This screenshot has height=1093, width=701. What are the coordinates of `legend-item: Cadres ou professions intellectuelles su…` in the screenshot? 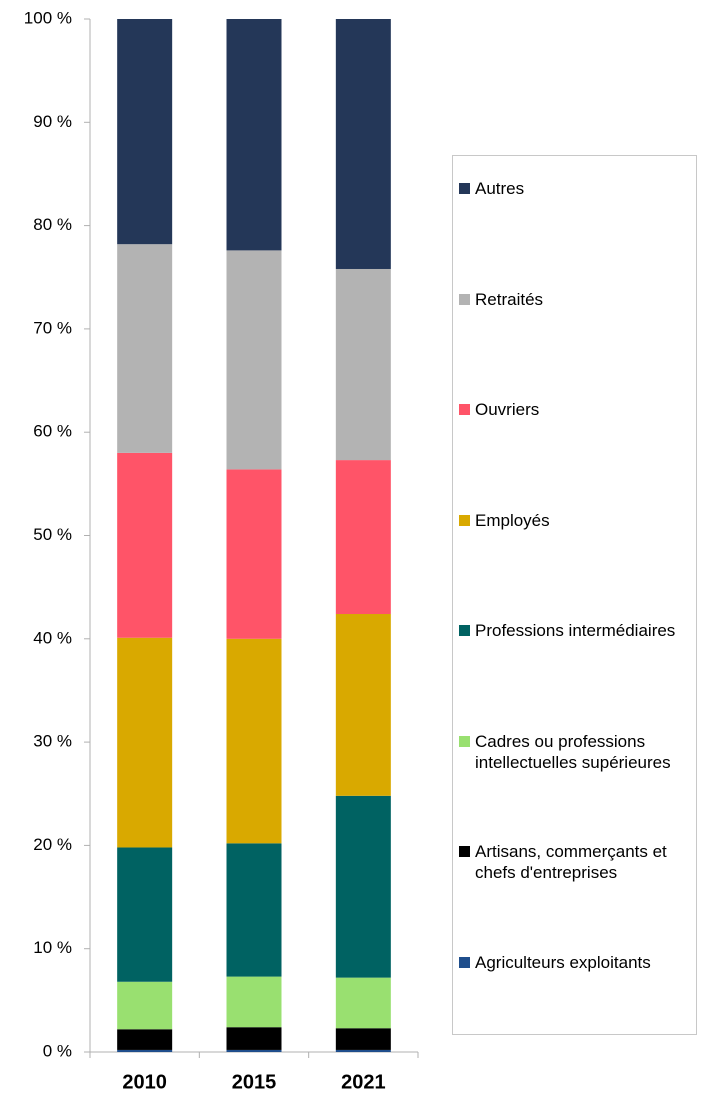 It's located at (577, 752).